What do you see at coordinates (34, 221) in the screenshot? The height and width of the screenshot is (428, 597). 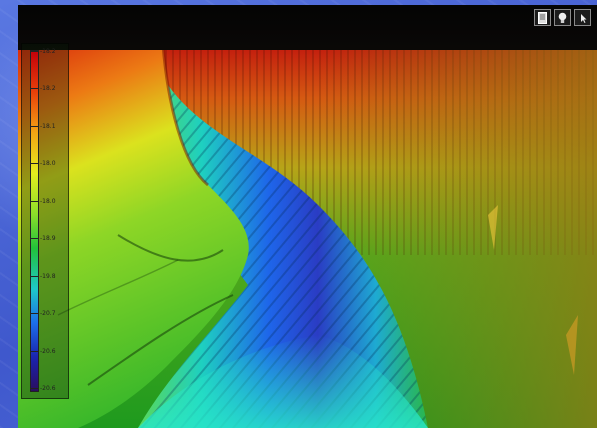 I see `color-scale-bar` at bounding box center [34, 221].